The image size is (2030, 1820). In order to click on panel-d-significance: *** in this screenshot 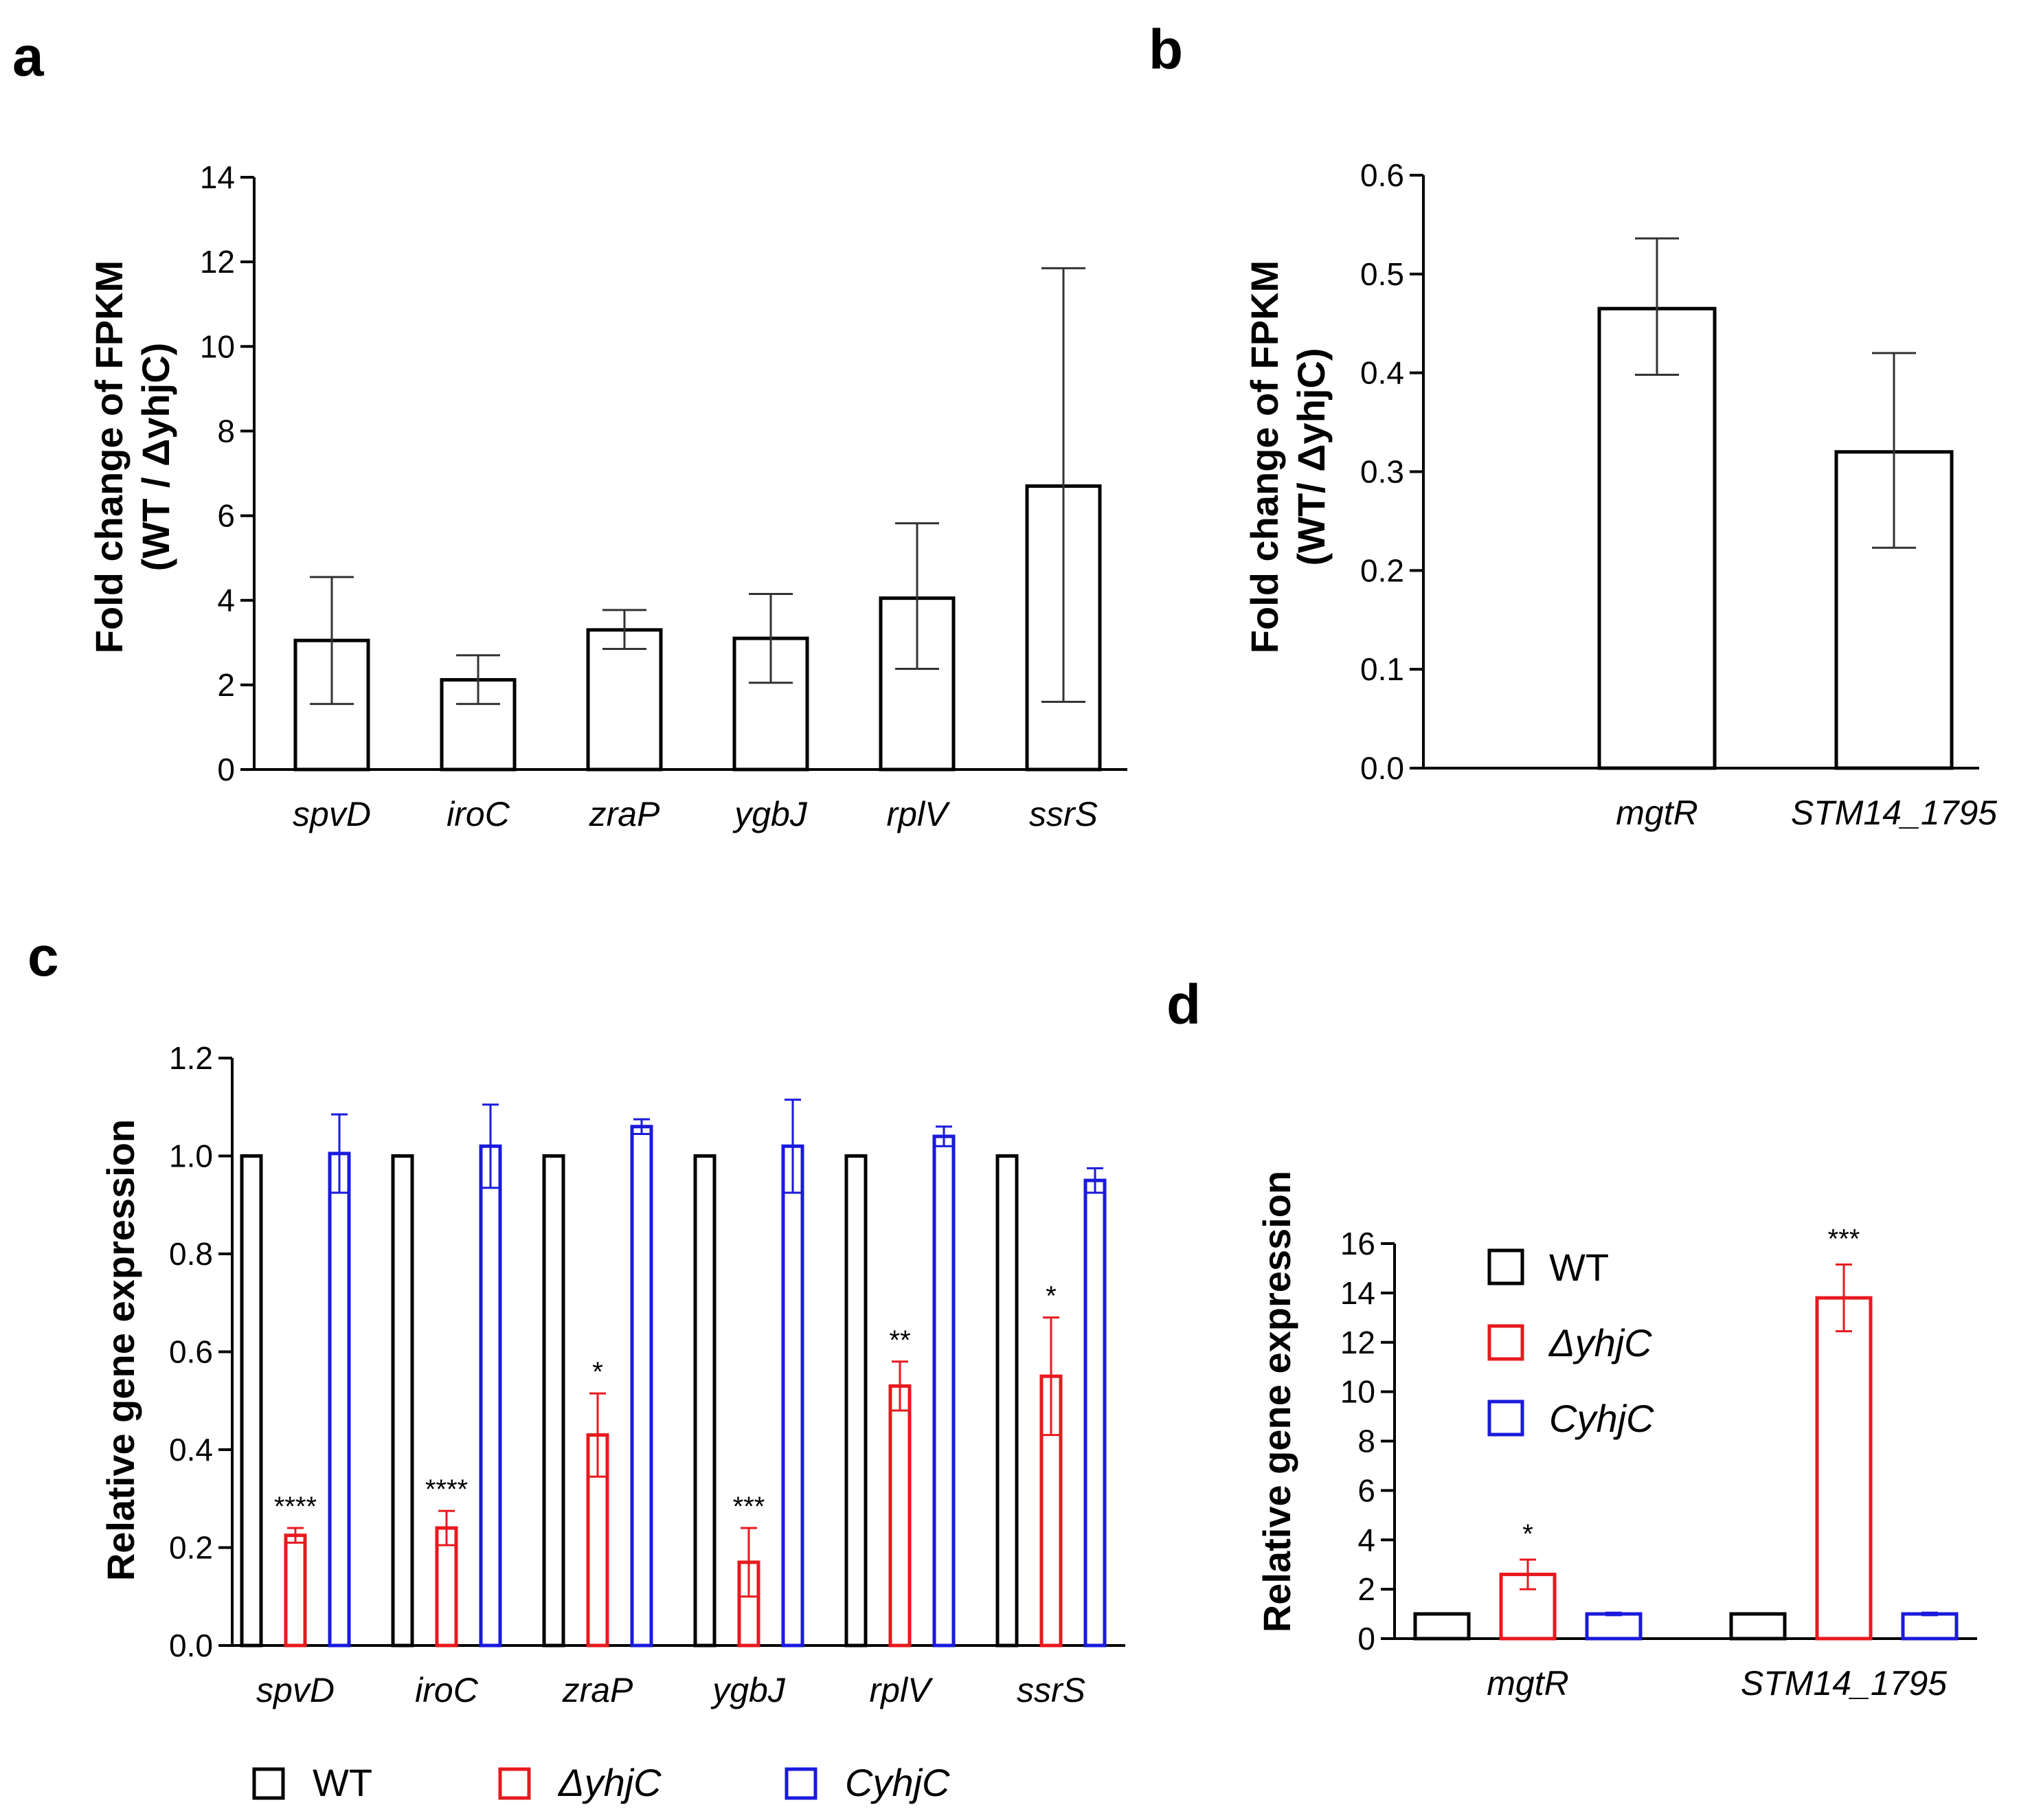, I will do `click(1844, 1239)`.